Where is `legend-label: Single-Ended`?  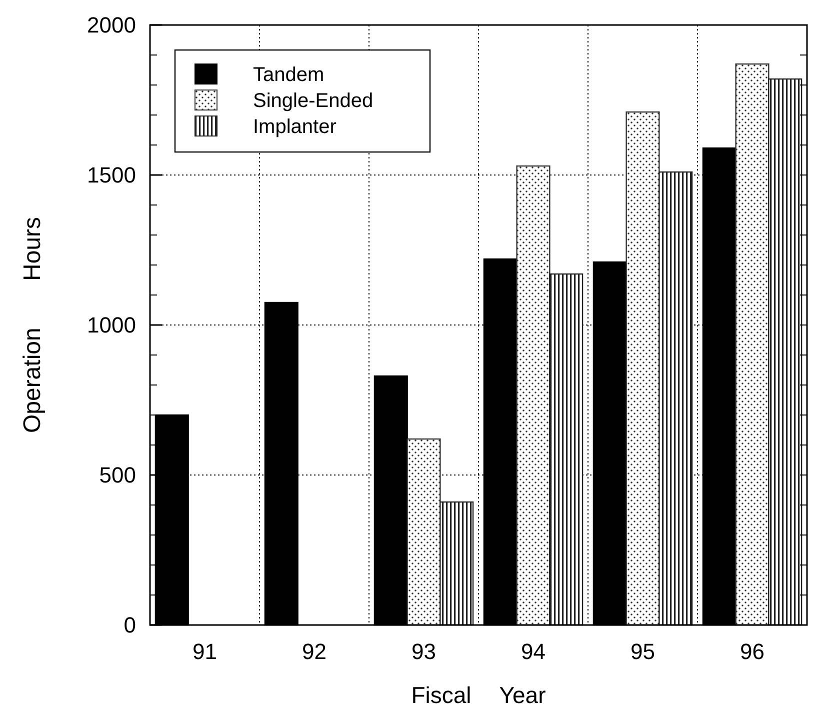 legend-label: Single-Ended is located at coordinates (313, 101).